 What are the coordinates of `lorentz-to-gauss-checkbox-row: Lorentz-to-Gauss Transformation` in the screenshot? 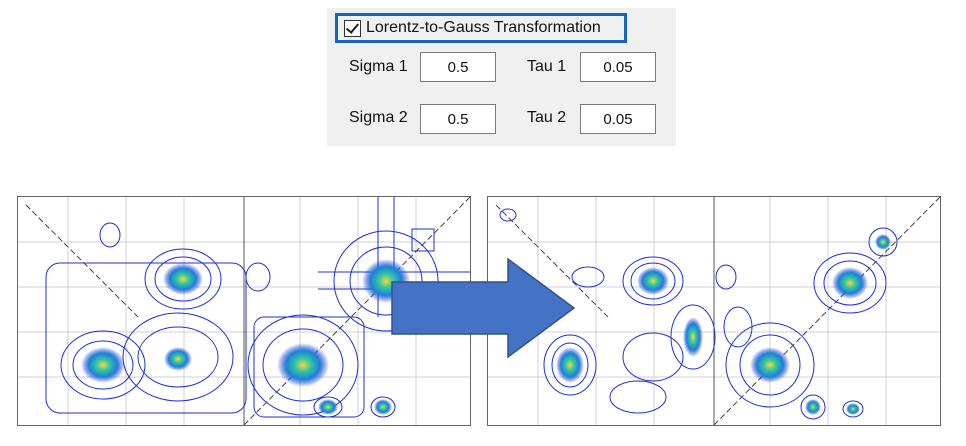 It's located at (481, 28).